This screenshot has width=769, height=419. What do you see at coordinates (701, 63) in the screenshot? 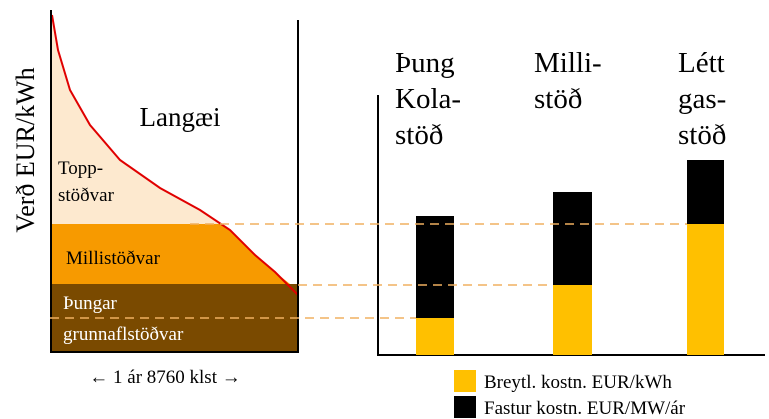
I see `bar-label: Létt` at bounding box center [701, 63].